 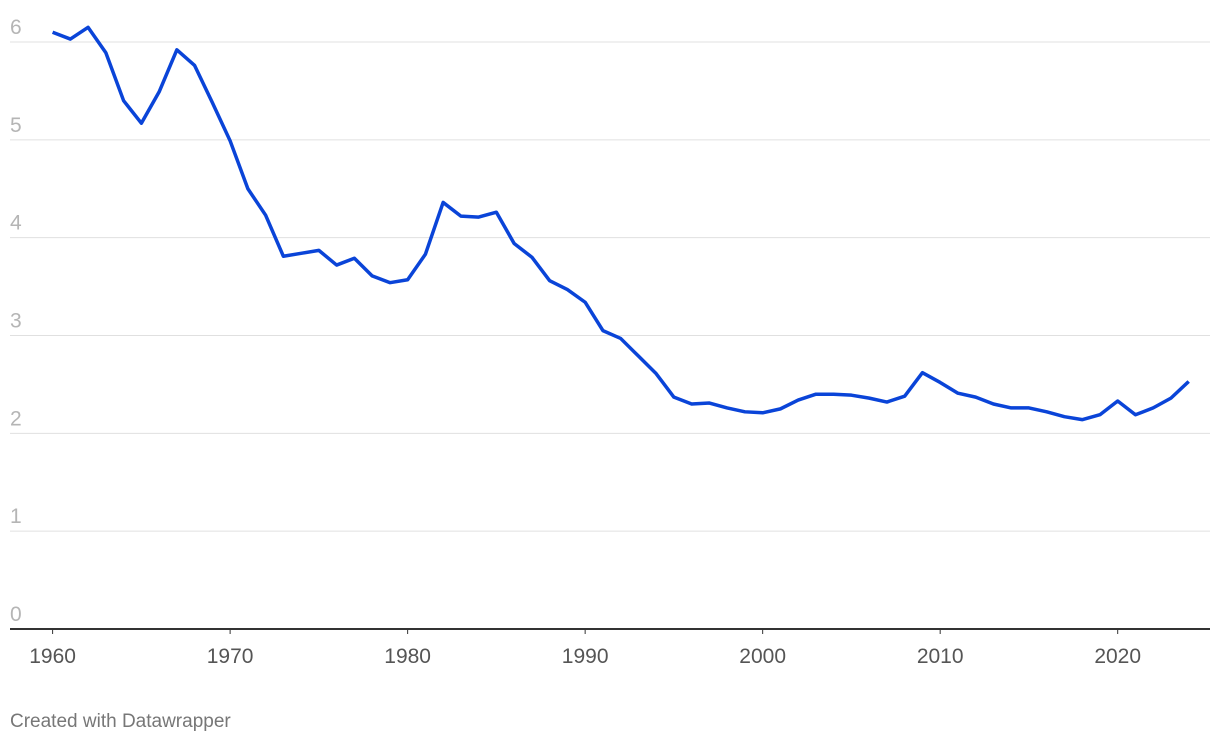 What do you see at coordinates (16, 125) in the screenshot?
I see `y-tick-label: 5` at bounding box center [16, 125].